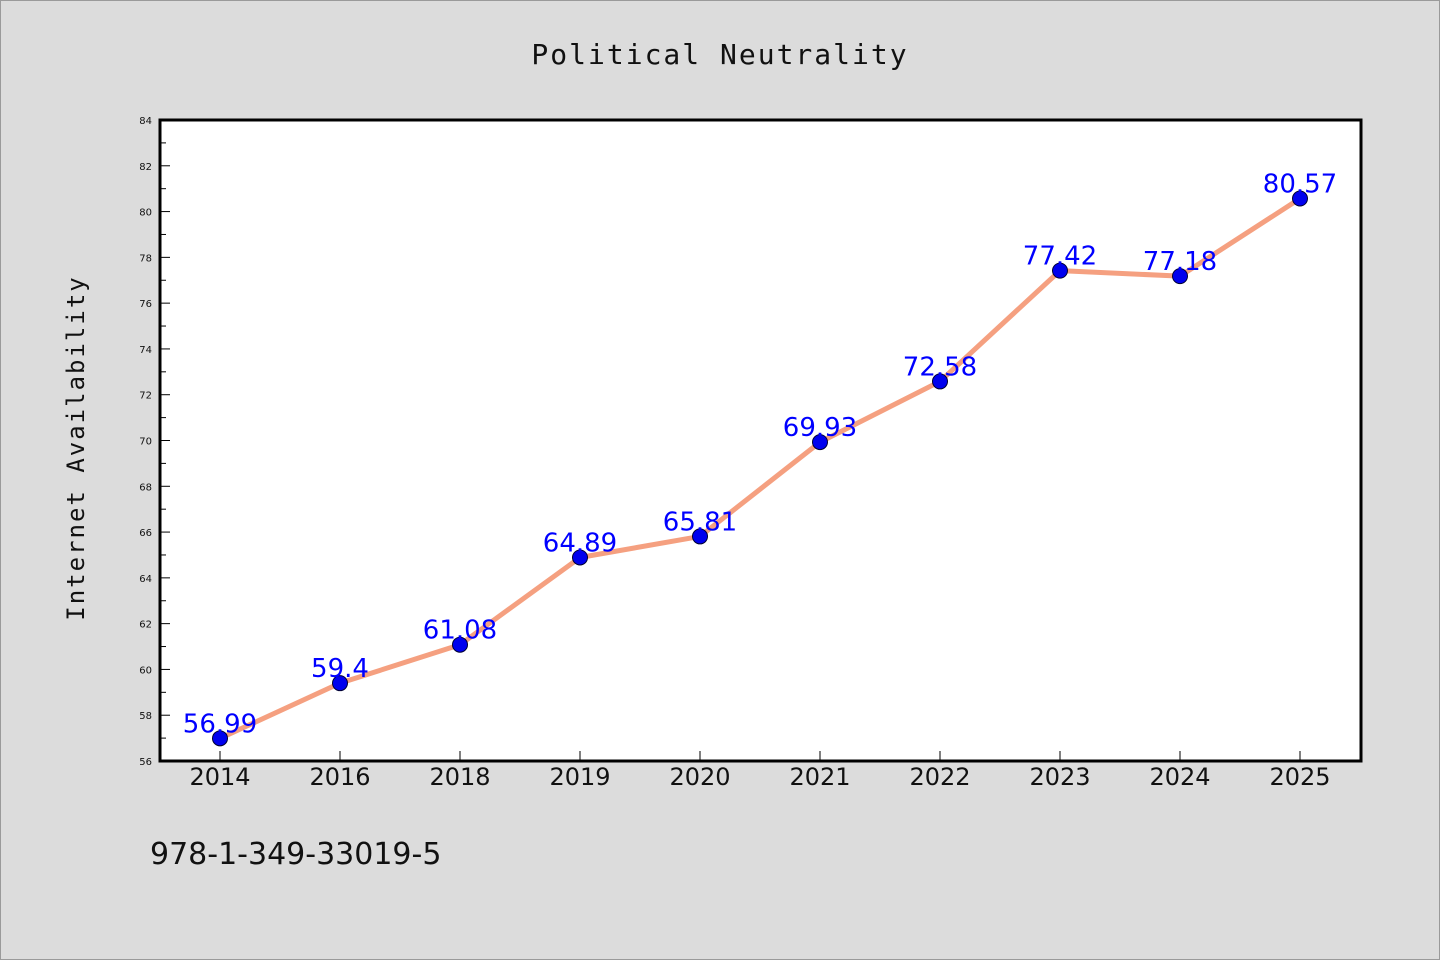 The width and height of the screenshot is (1440, 960). I want to click on data-label: 69.93, so click(820, 428).